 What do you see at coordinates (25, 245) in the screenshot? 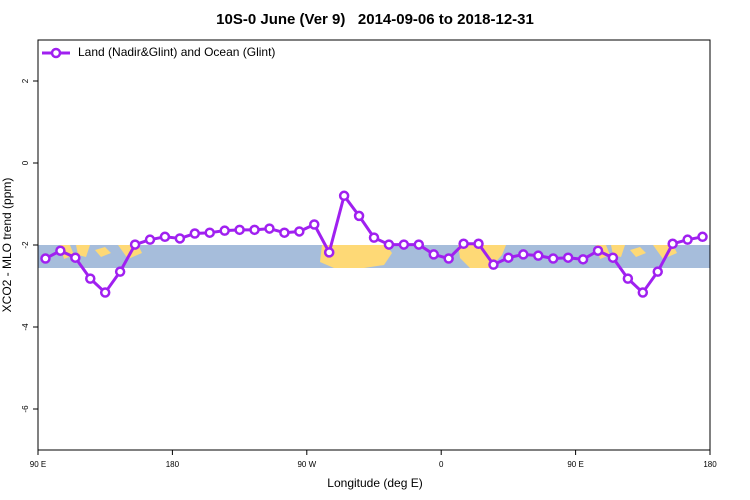
I see `y-tick-label: -2` at bounding box center [25, 245].